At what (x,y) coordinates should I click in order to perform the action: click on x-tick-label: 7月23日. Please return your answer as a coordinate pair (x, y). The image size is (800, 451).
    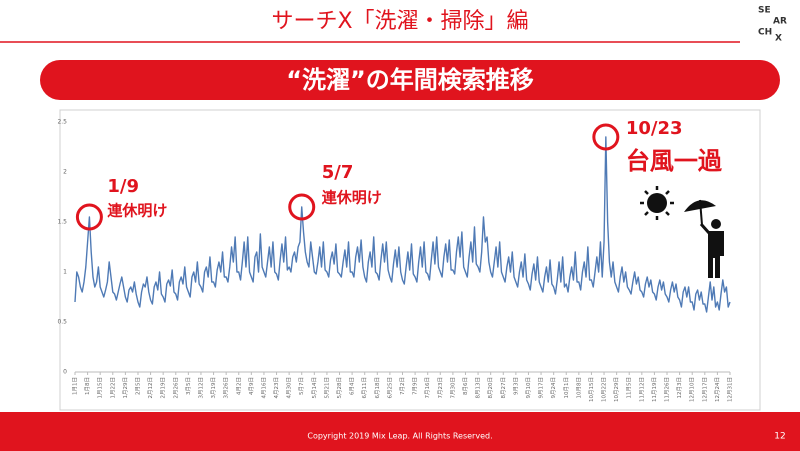
    Looking at the image, I should click on (440, 388).